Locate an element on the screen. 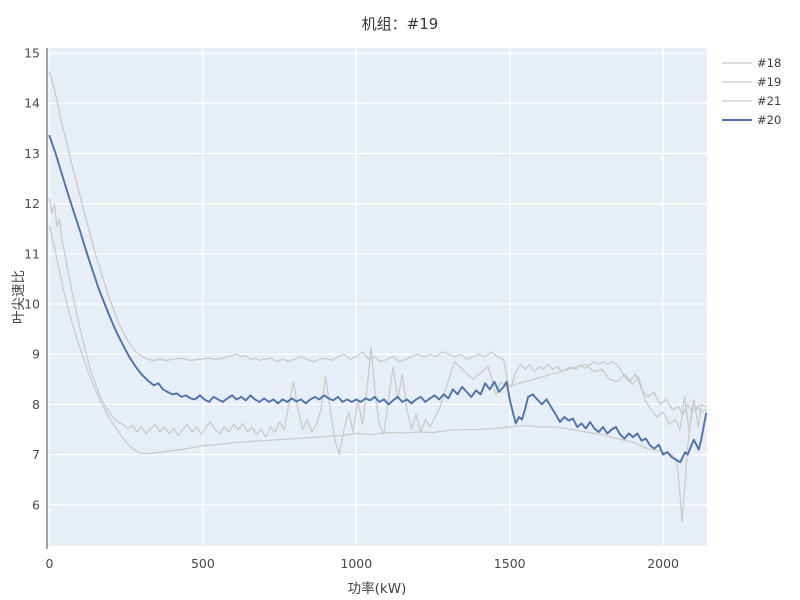 Image resolution: width=800 pixels, height=600 pixels. y-tick-label: 12 is located at coordinates (32, 203).